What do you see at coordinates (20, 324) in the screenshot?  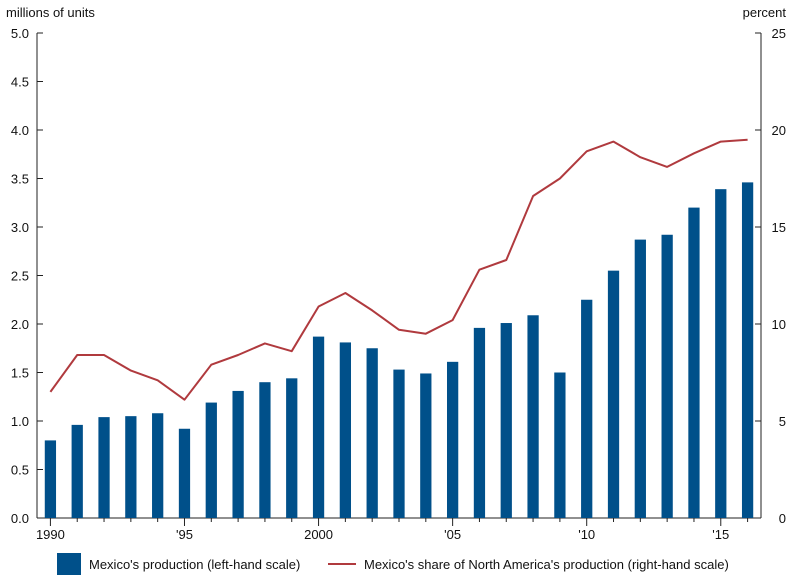 I see `left-tick-label: 2.0` at bounding box center [20, 324].